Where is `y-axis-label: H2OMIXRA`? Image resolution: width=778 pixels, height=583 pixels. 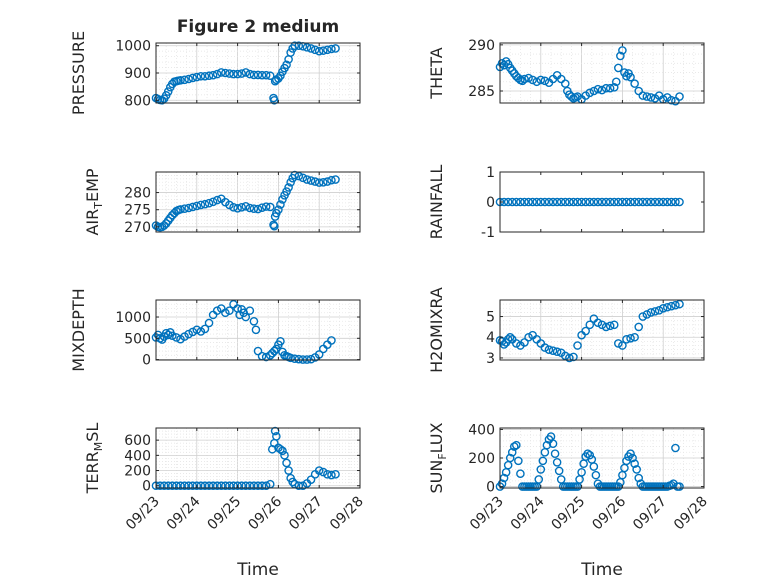 y-axis-label: H2OMIXRA is located at coordinates (436, 330).